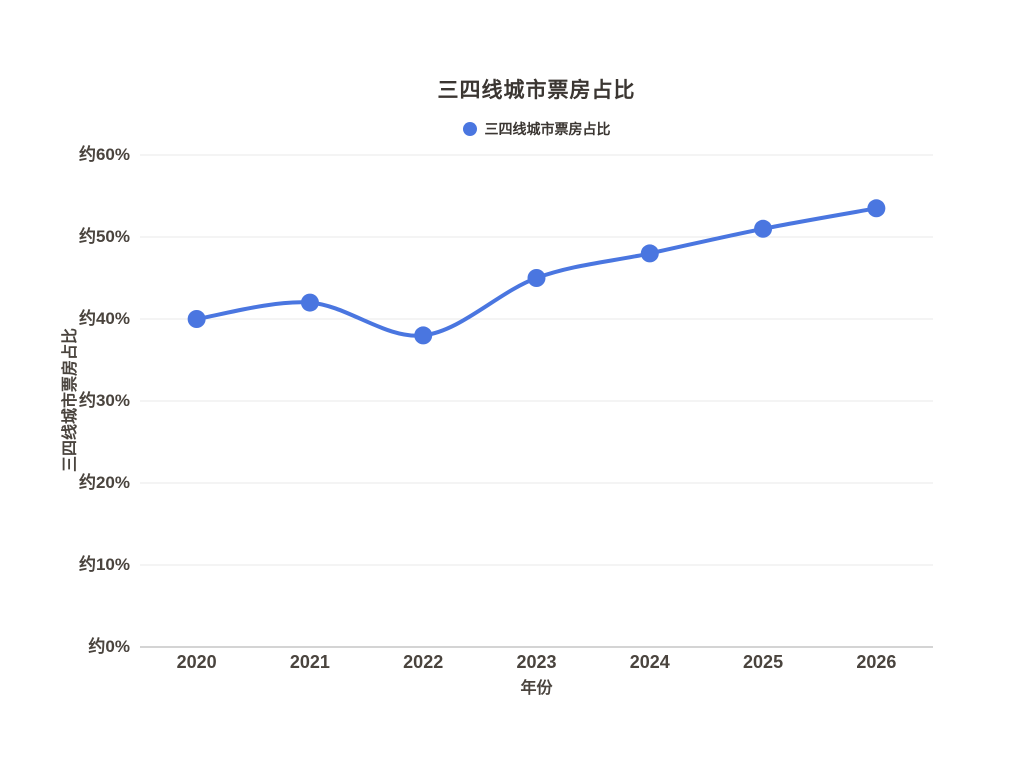 This screenshot has width=1024, height=768. Describe the element at coordinates (104, 154) in the screenshot. I see `y-tick-label: 约60%` at that location.